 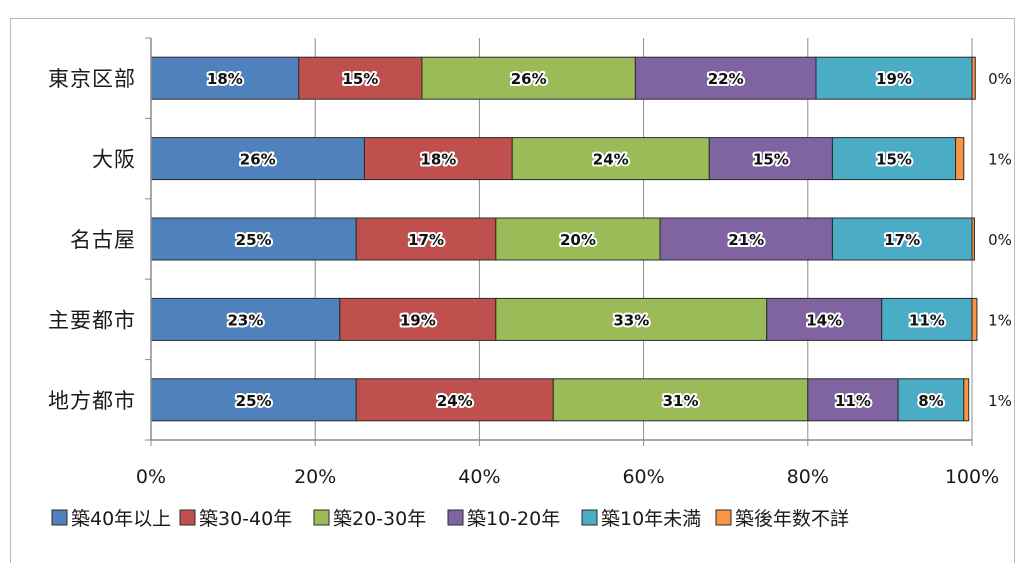 What do you see at coordinates (379, 519) in the screenshot?
I see `legend-label: 築20-30年` at bounding box center [379, 519].